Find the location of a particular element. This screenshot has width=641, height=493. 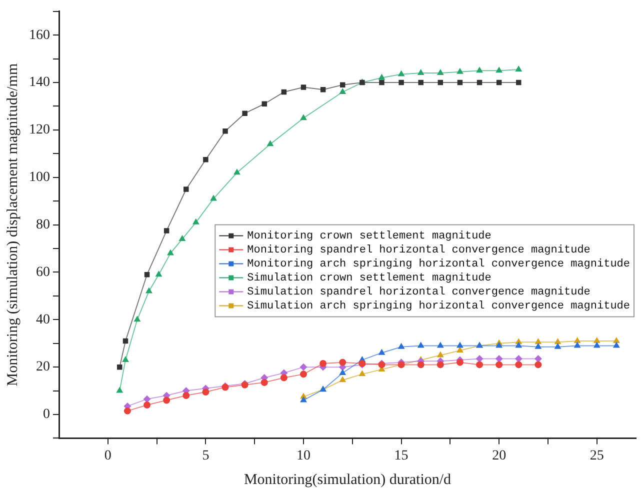

y-tick-label: 60 is located at coordinates (43, 272).